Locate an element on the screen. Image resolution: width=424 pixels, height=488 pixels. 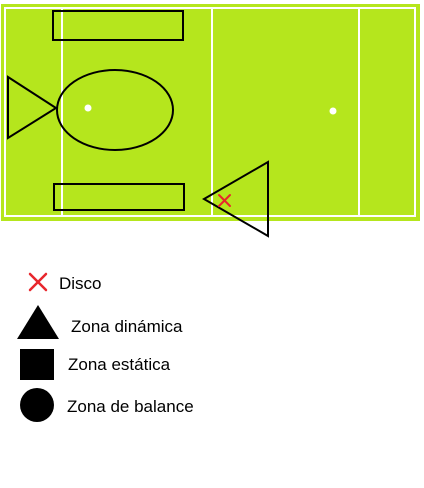
balance-zone is located at coordinates (115, 110).